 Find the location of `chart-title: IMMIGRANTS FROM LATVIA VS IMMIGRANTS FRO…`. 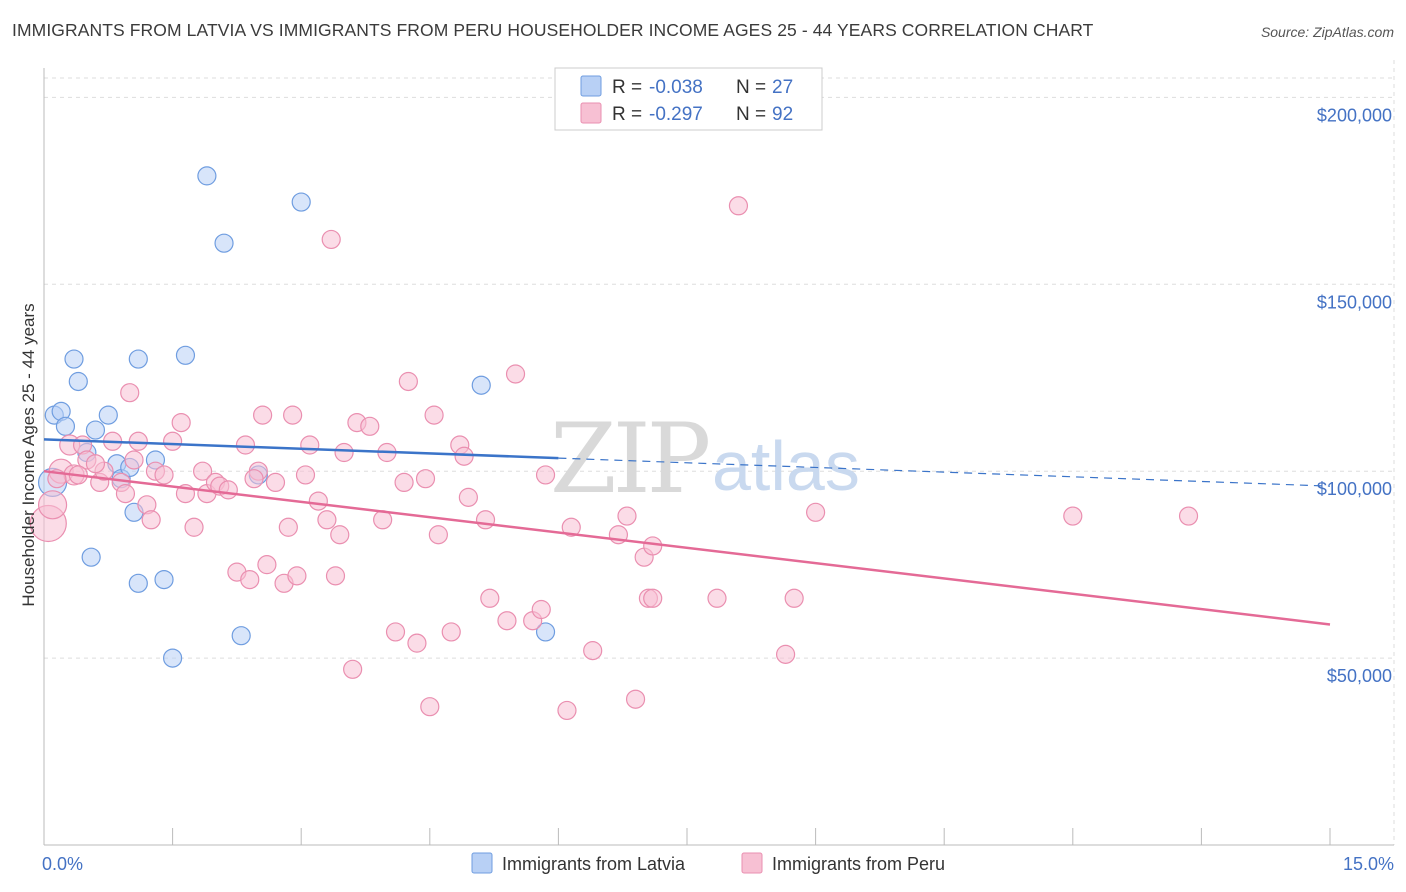

chart-title: IMMIGRANTS FROM LATVIA VS IMMIGRANTS FRO… is located at coordinates (553, 30).